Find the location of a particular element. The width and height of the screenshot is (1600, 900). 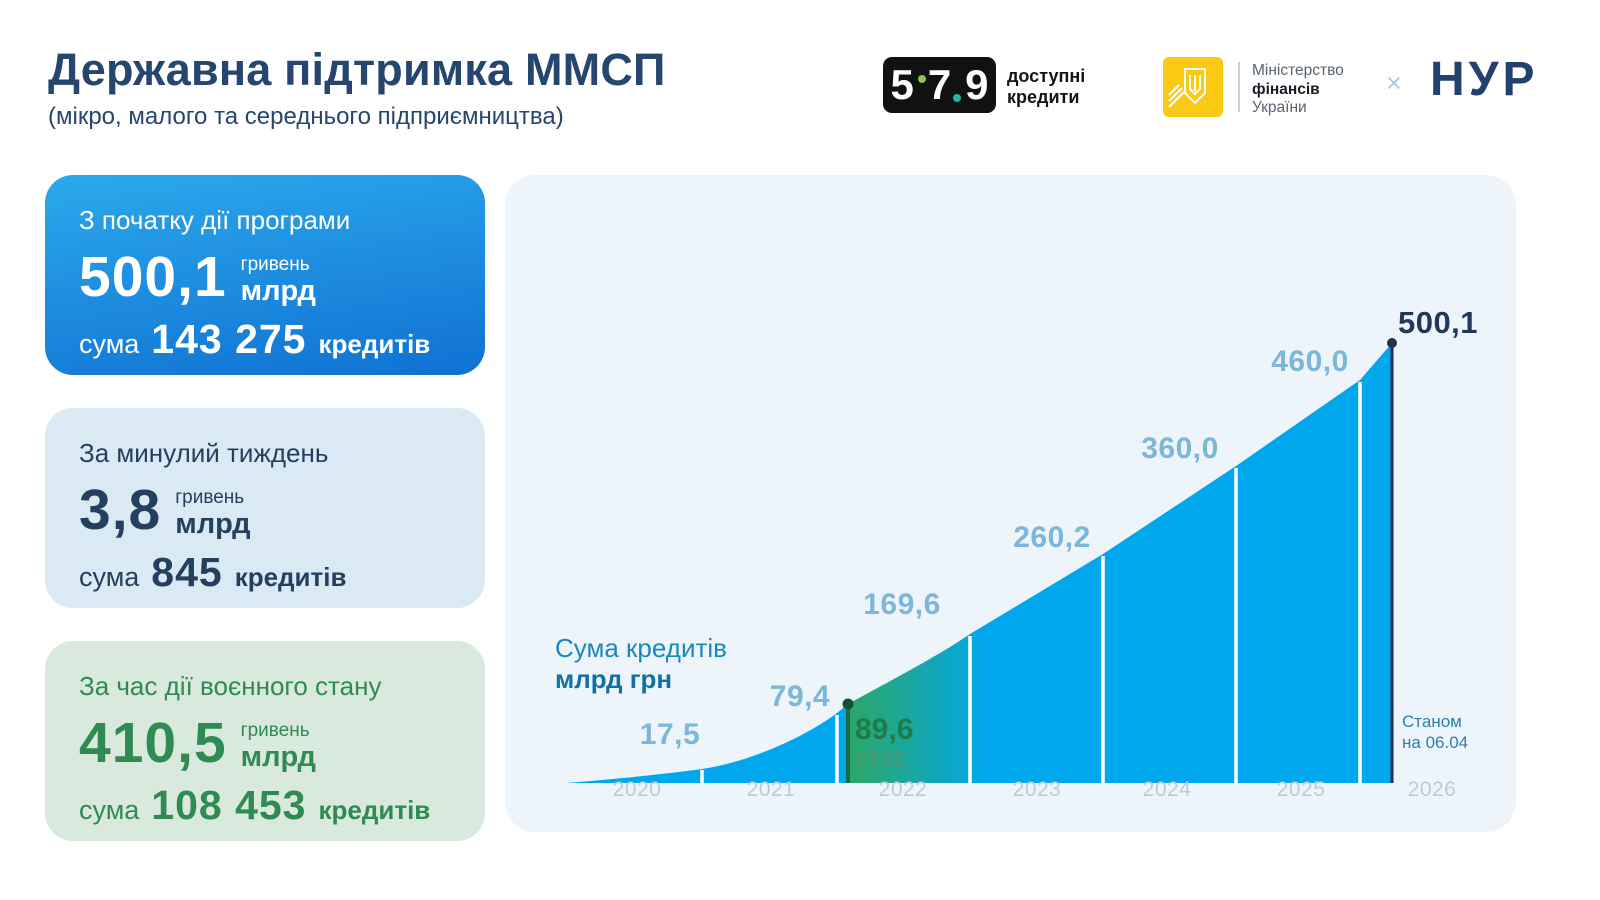

card-amount-row: 410,5 гривень млрд is located at coordinates (265, 743).